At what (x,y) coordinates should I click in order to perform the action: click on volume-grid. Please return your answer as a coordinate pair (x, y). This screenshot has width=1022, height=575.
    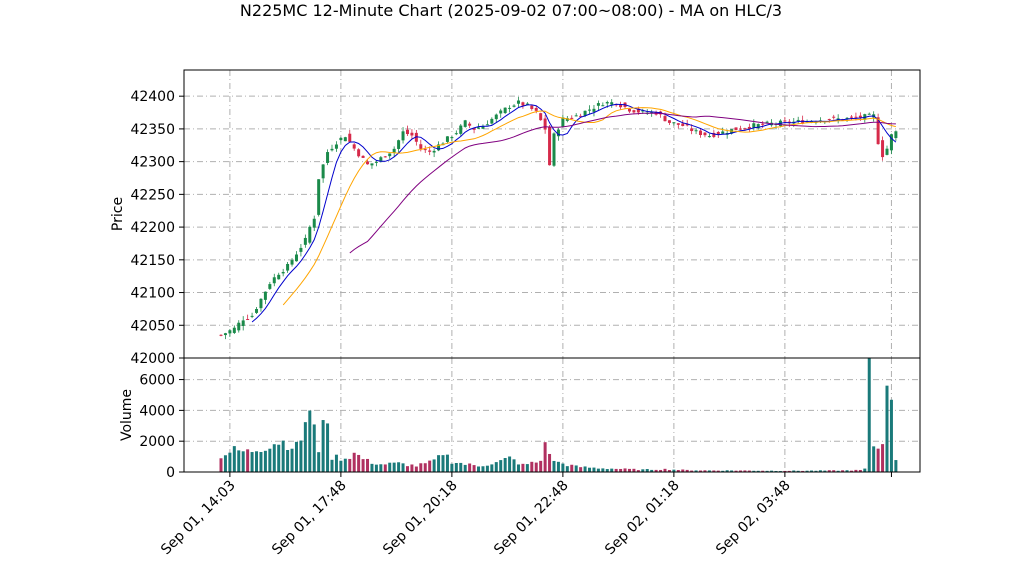
    Looking at the image, I should click on (552, 415).